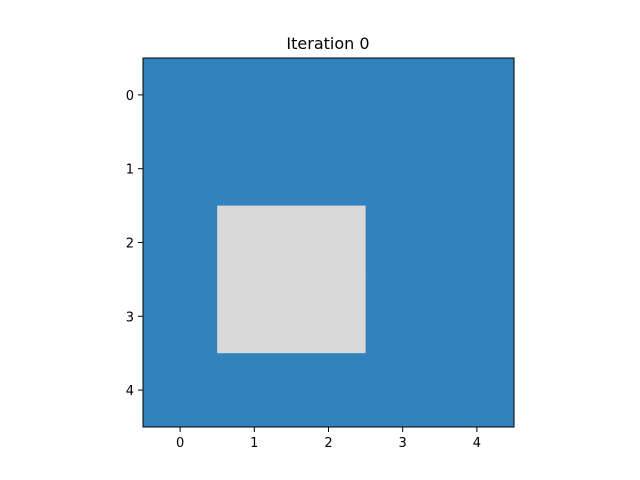 The image size is (640, 480). Describe the element at coordinates (180, 242) in the screenshot. I see `heatmap-cell-r2-c0` at that location.